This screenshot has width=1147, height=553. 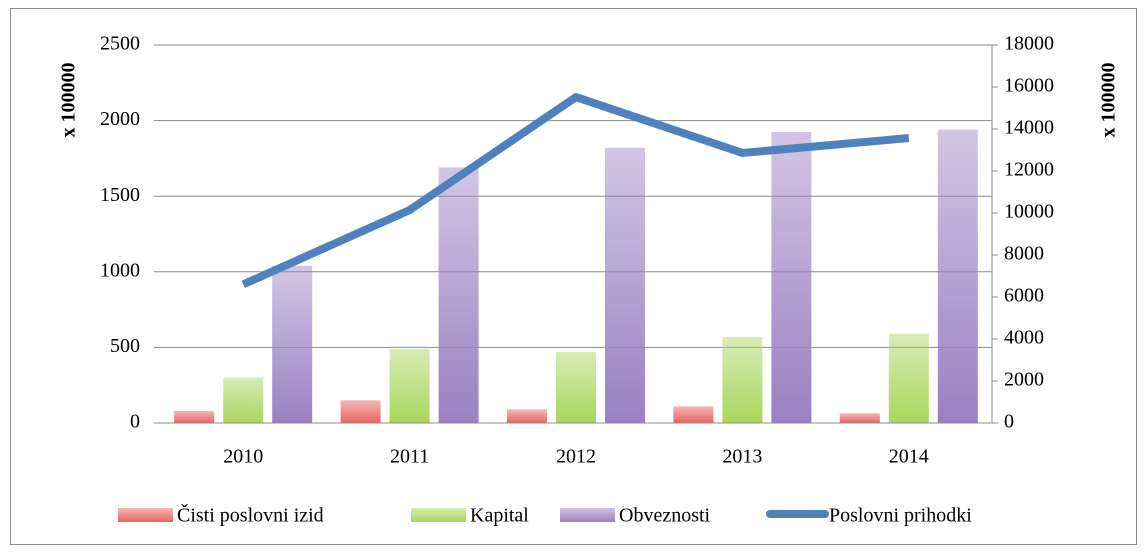 I want to click on legend-label: Obveznosti, so click(x=665, y=516).